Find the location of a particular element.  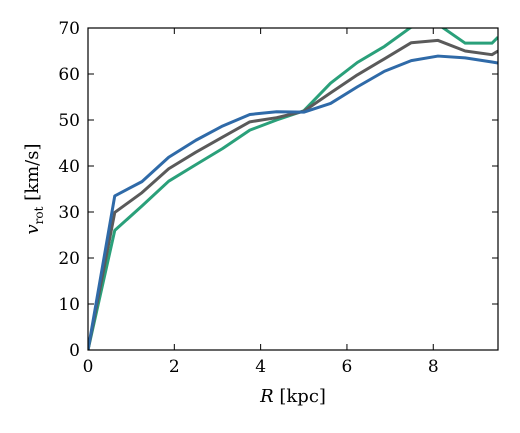

x-tick-label: 0 is located at coordinates (88, 367).